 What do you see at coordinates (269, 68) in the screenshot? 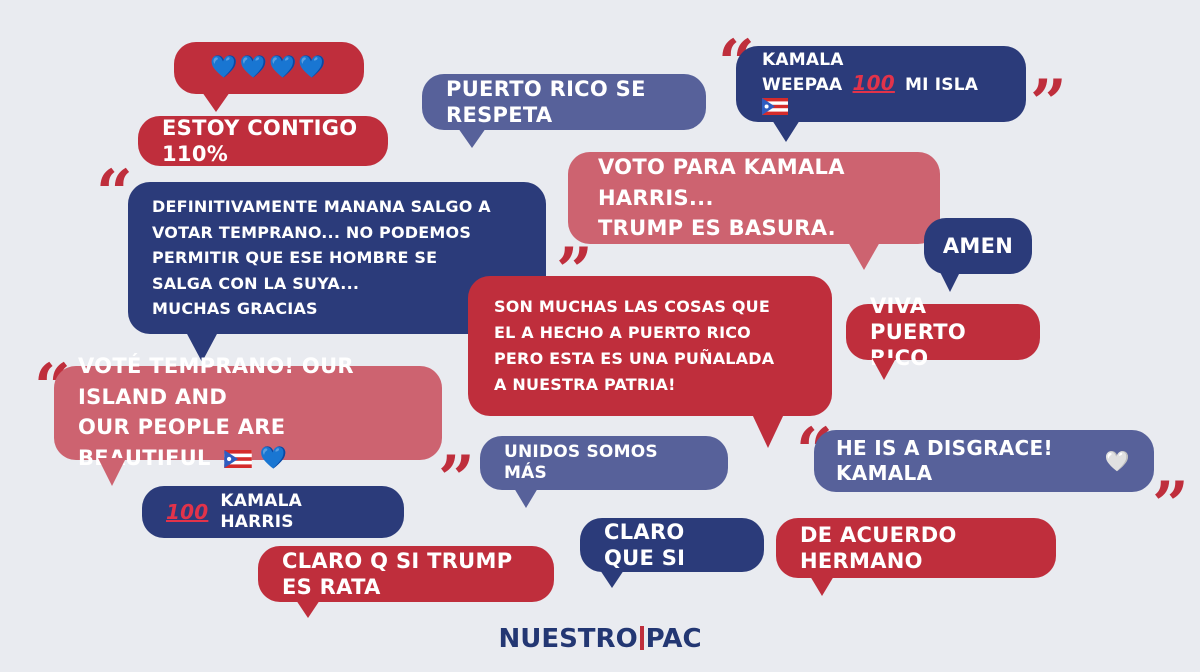
I see `blue-heart-icons: 💙💙💙💙` at bounding box center [269, 68].